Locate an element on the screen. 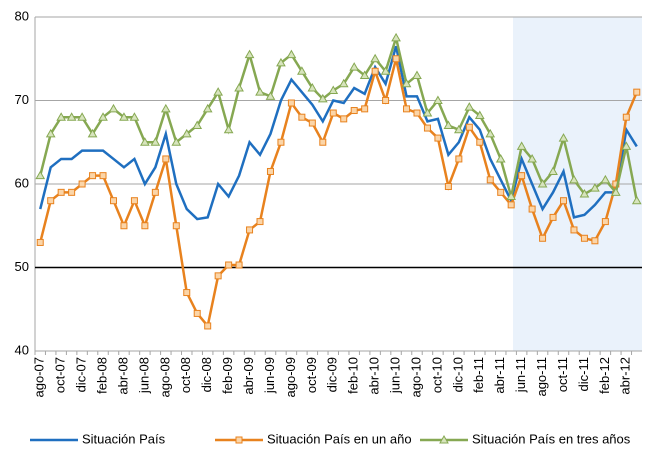 The image size is (652, 457). x-tick-label: oct-08 is located at coordinates (185, 375).